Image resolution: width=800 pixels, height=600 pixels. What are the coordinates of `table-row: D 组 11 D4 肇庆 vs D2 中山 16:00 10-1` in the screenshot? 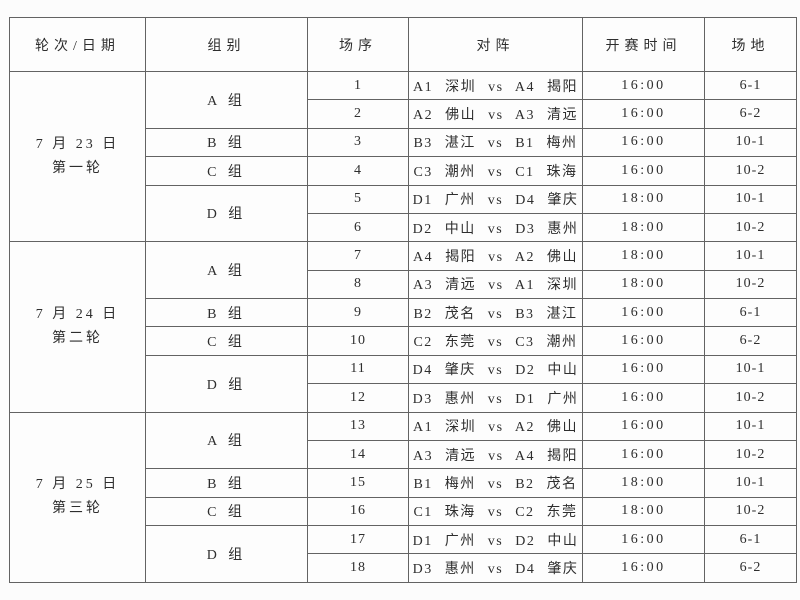 It's located at (403, 383).